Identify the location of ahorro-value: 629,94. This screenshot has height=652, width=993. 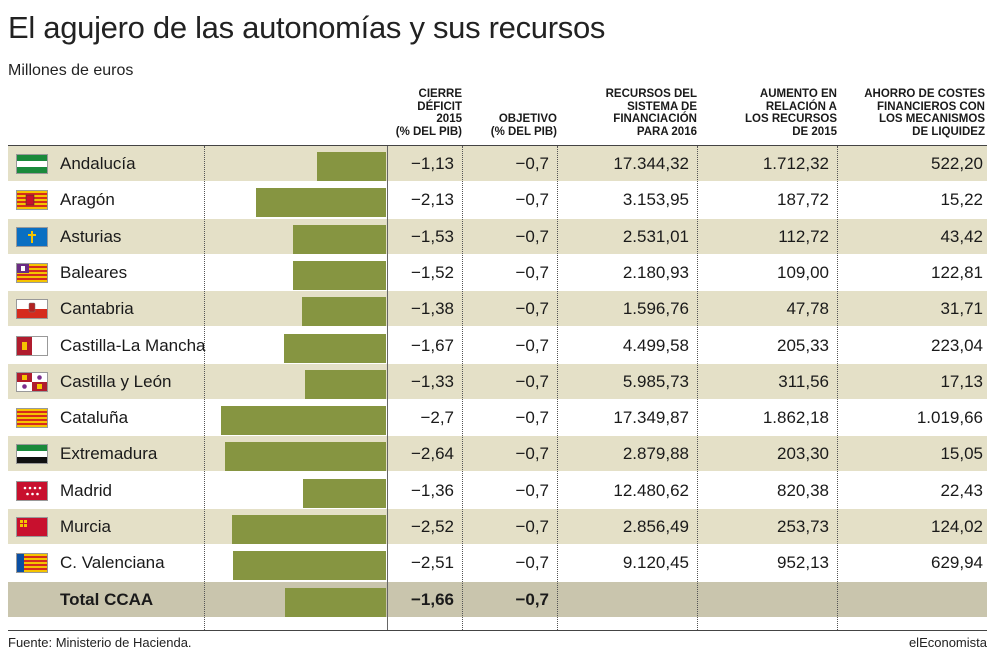
(957, 563).